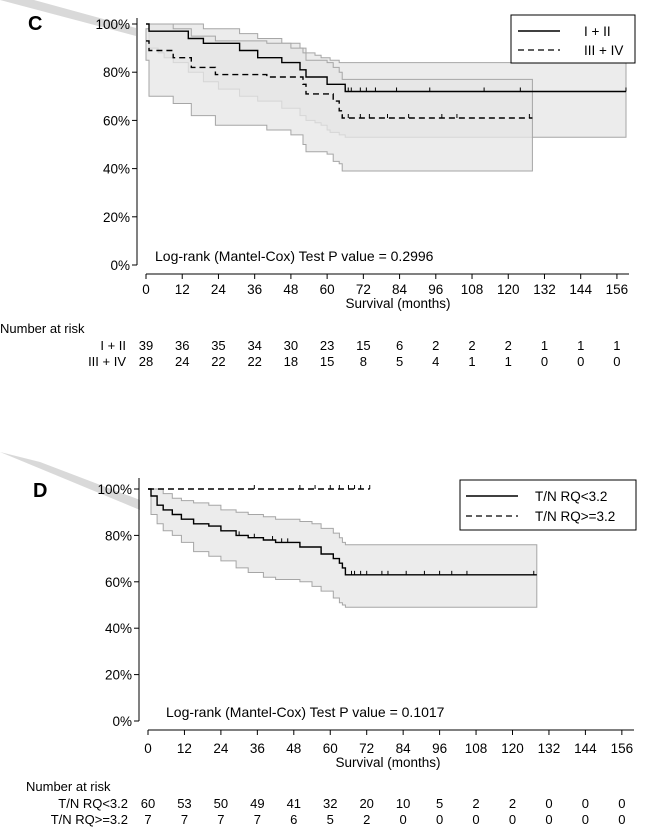  Describe the element at coordinates (366, 819) in the screenshot. I see `panel-d-risk-row-2-value: 2` at that location.